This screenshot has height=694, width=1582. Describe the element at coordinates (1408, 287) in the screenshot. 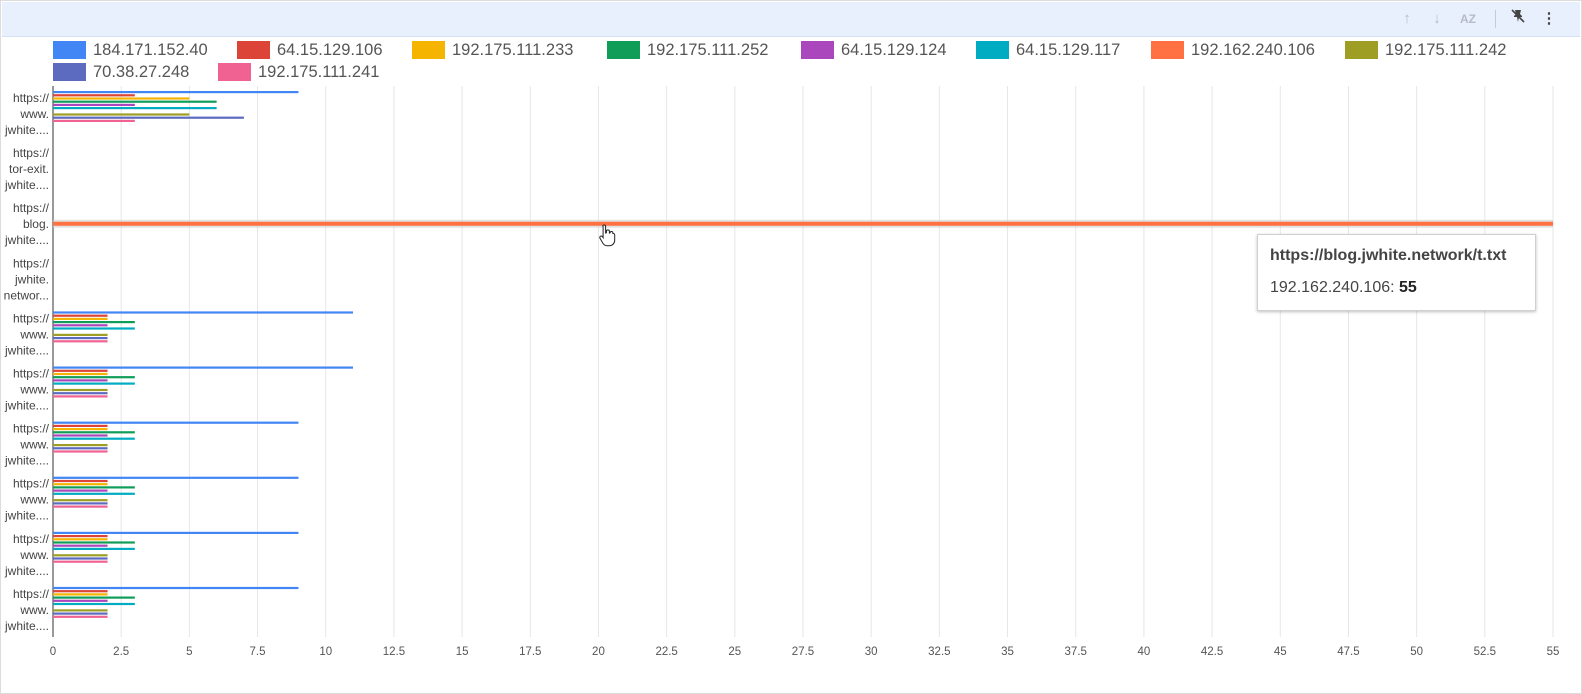

I see `tooltip-value: 55` at that location.